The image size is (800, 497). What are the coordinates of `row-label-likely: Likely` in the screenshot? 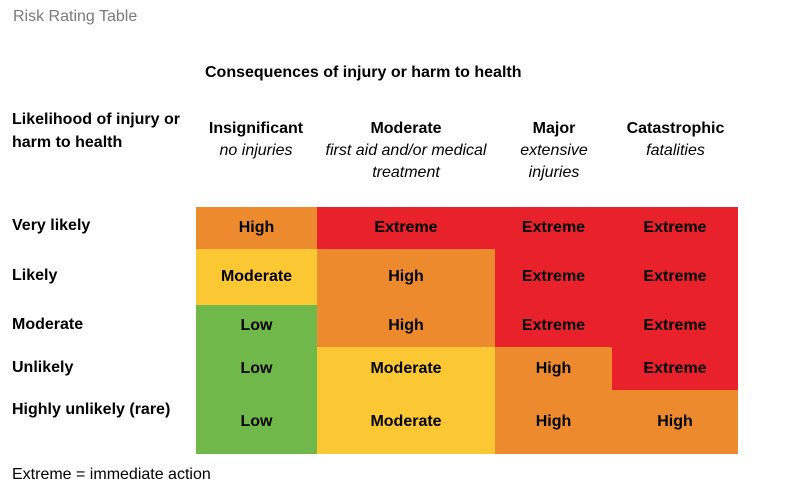 It's located at (34, 275).